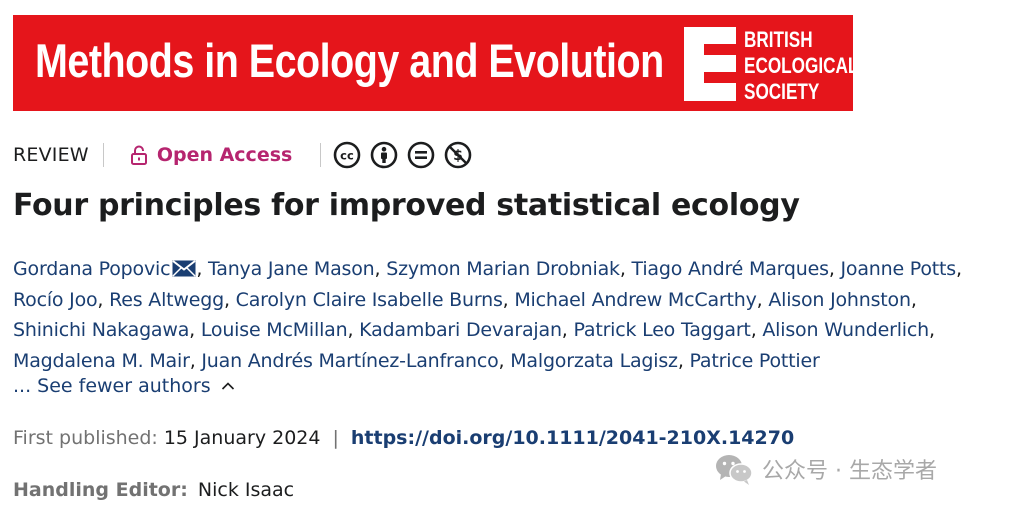 The height and width of the screenshot is (510, 1026). I want to click on see-fewer-label: ... See fewer authors, so click(112, 386).